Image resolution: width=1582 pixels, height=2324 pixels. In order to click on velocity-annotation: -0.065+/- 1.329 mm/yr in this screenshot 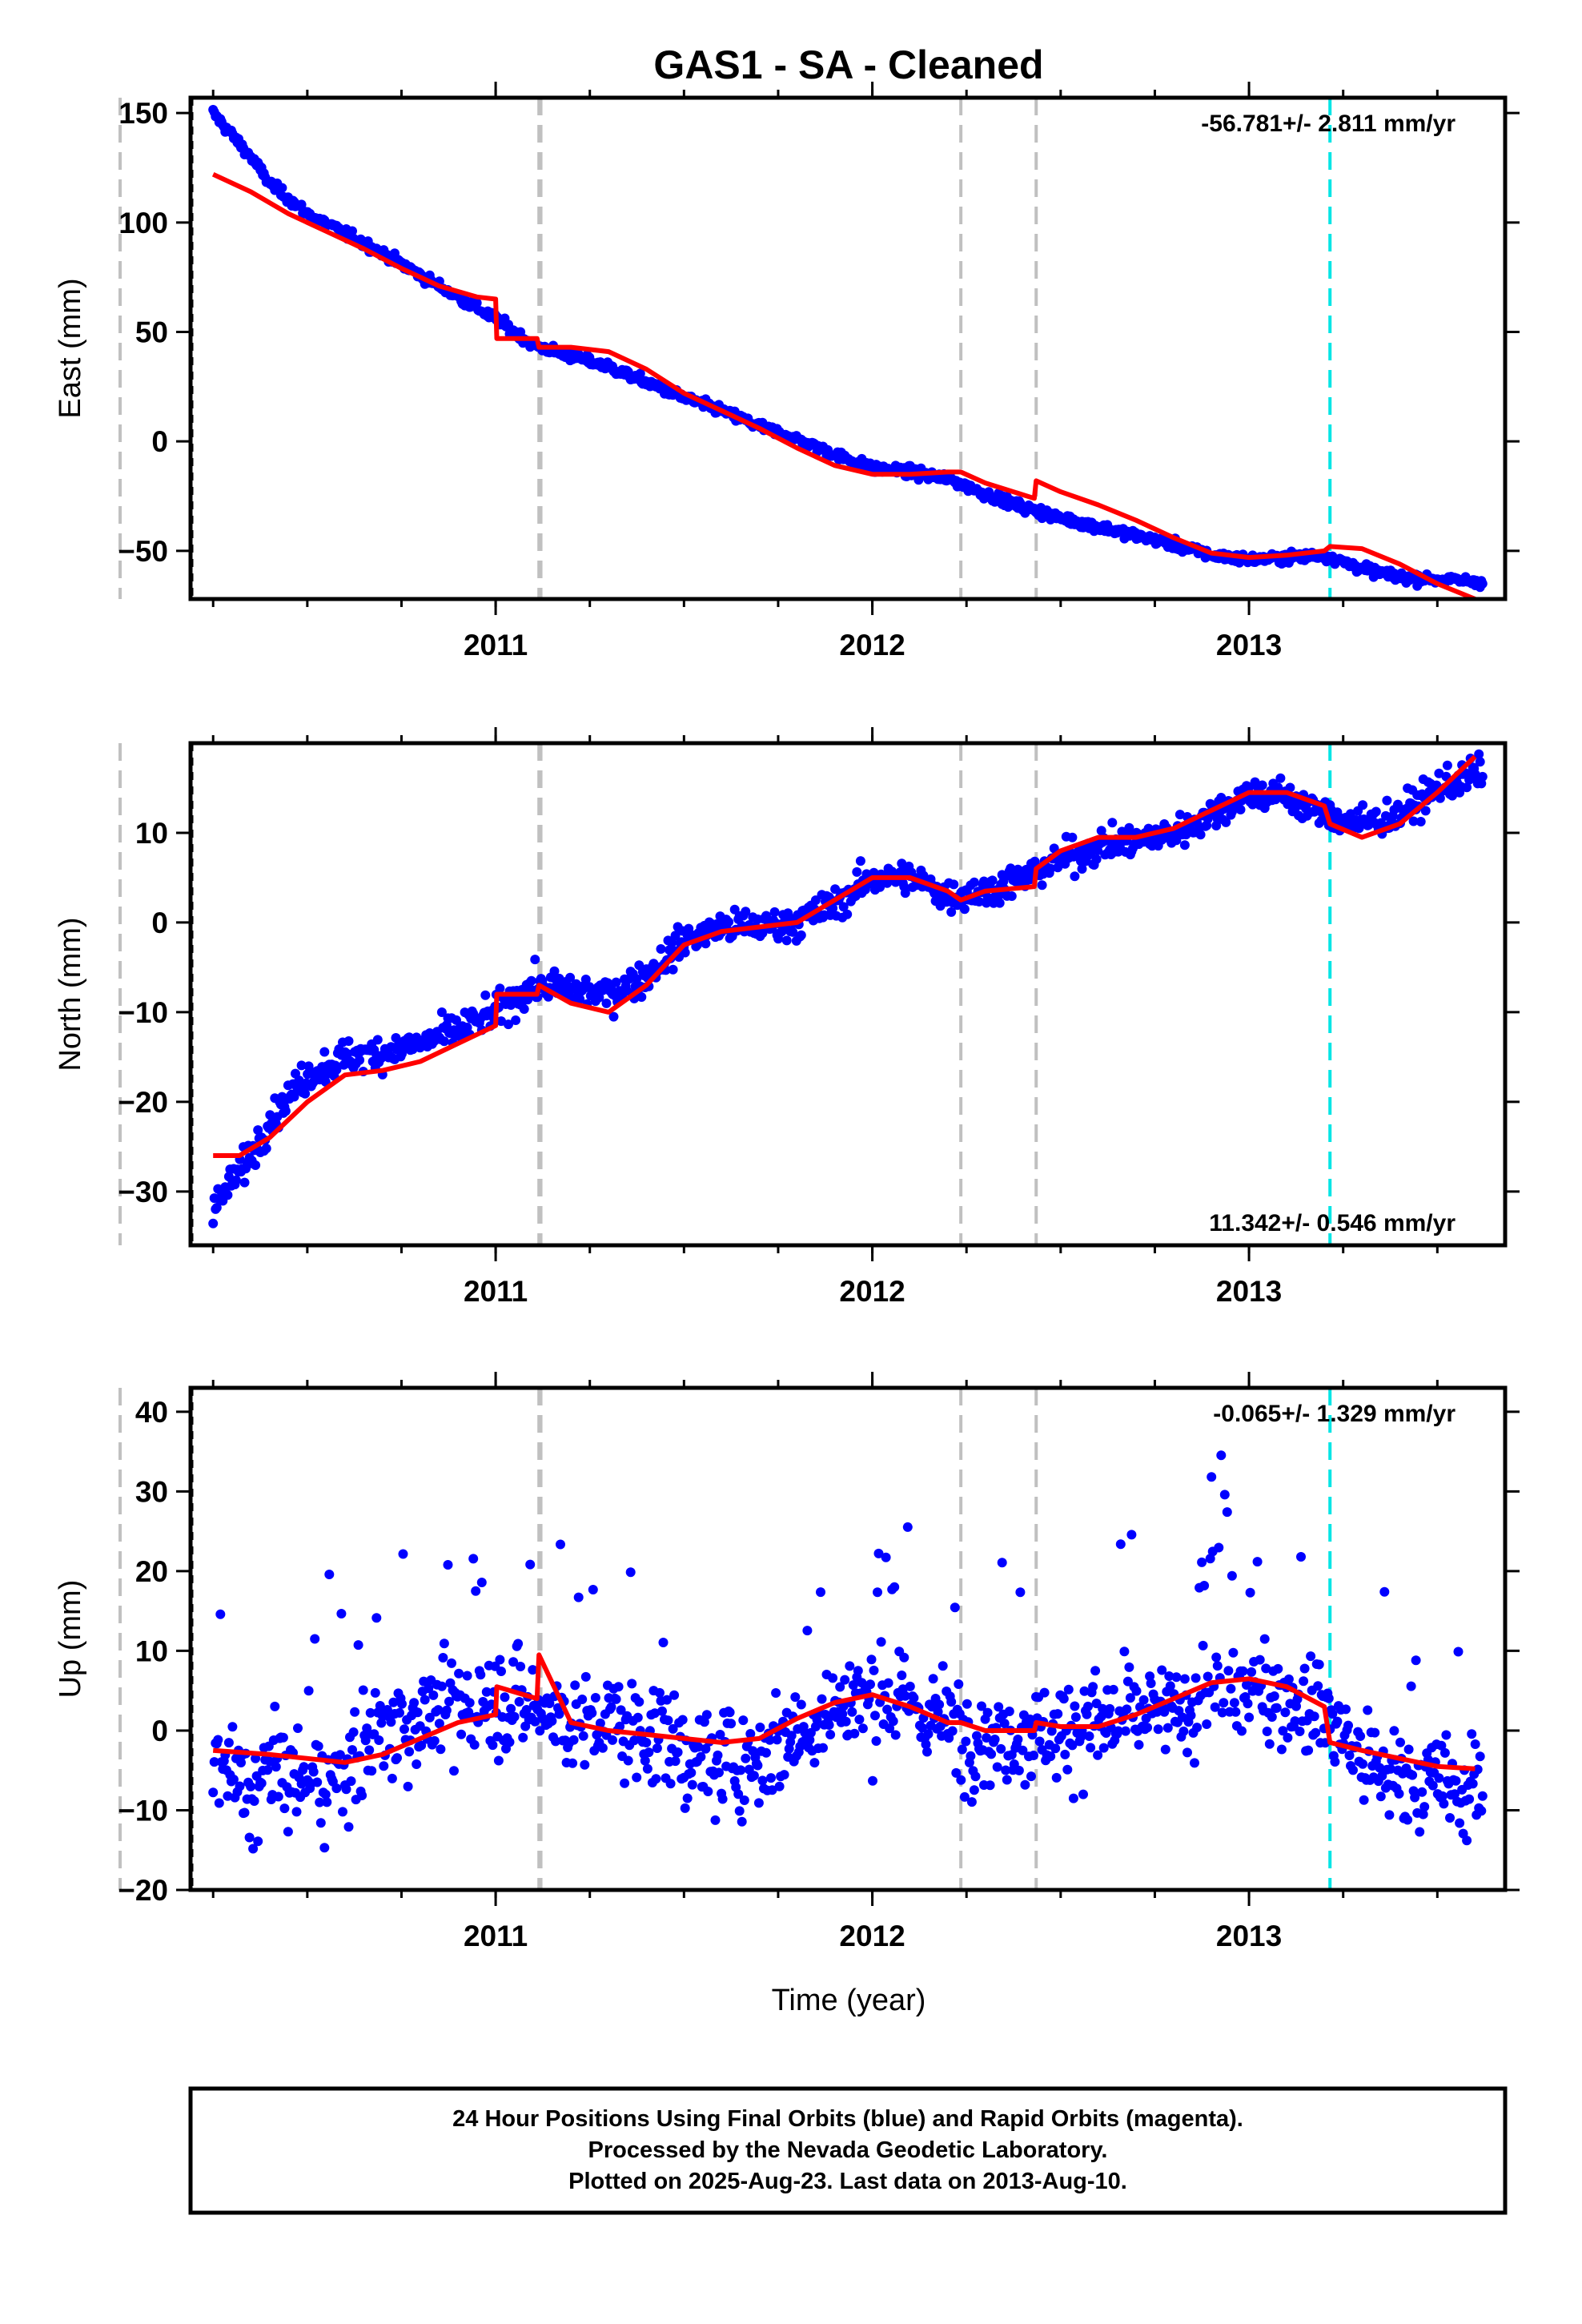, I will do `click(1334, 1414)`.